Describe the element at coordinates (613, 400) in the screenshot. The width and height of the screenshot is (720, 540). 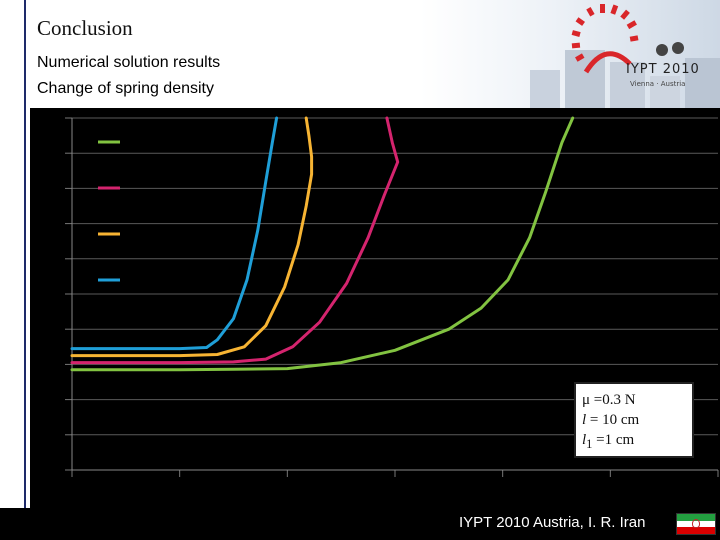
I see `mu-value: =0.3 N` at that location.